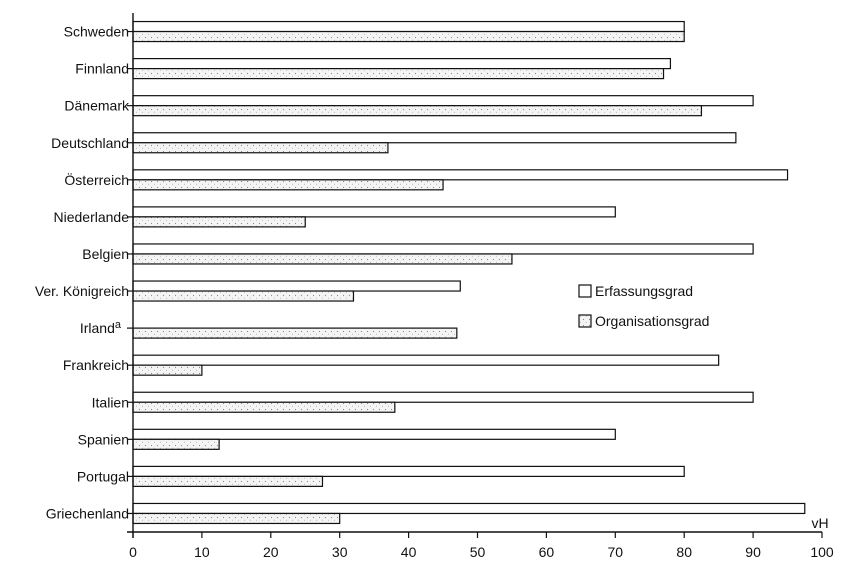 Image resolution: width=857 pixels, height=564 pixels. I want to click on x-tick-label: 30, so click(340, 552).